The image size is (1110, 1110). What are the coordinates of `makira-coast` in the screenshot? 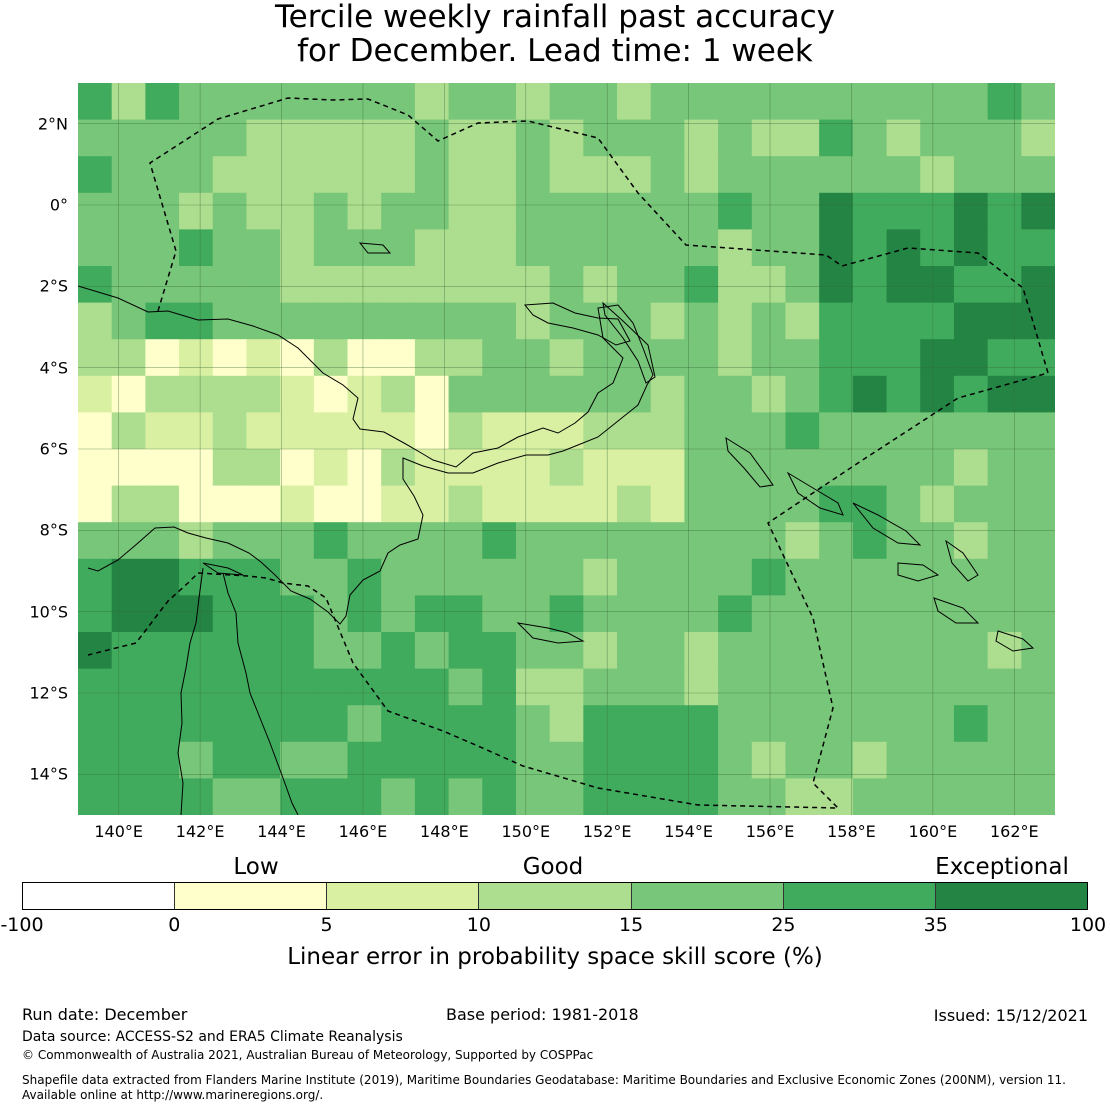 It's located at (956, 610).